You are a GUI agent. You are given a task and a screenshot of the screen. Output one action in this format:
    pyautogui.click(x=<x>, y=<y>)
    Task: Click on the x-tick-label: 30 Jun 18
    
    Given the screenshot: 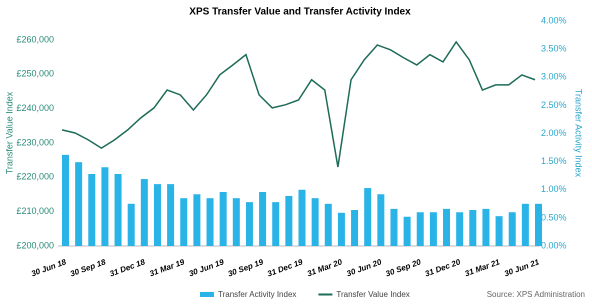 What is the action you would take?
    pyautogui.click(x=49, y=267)
    